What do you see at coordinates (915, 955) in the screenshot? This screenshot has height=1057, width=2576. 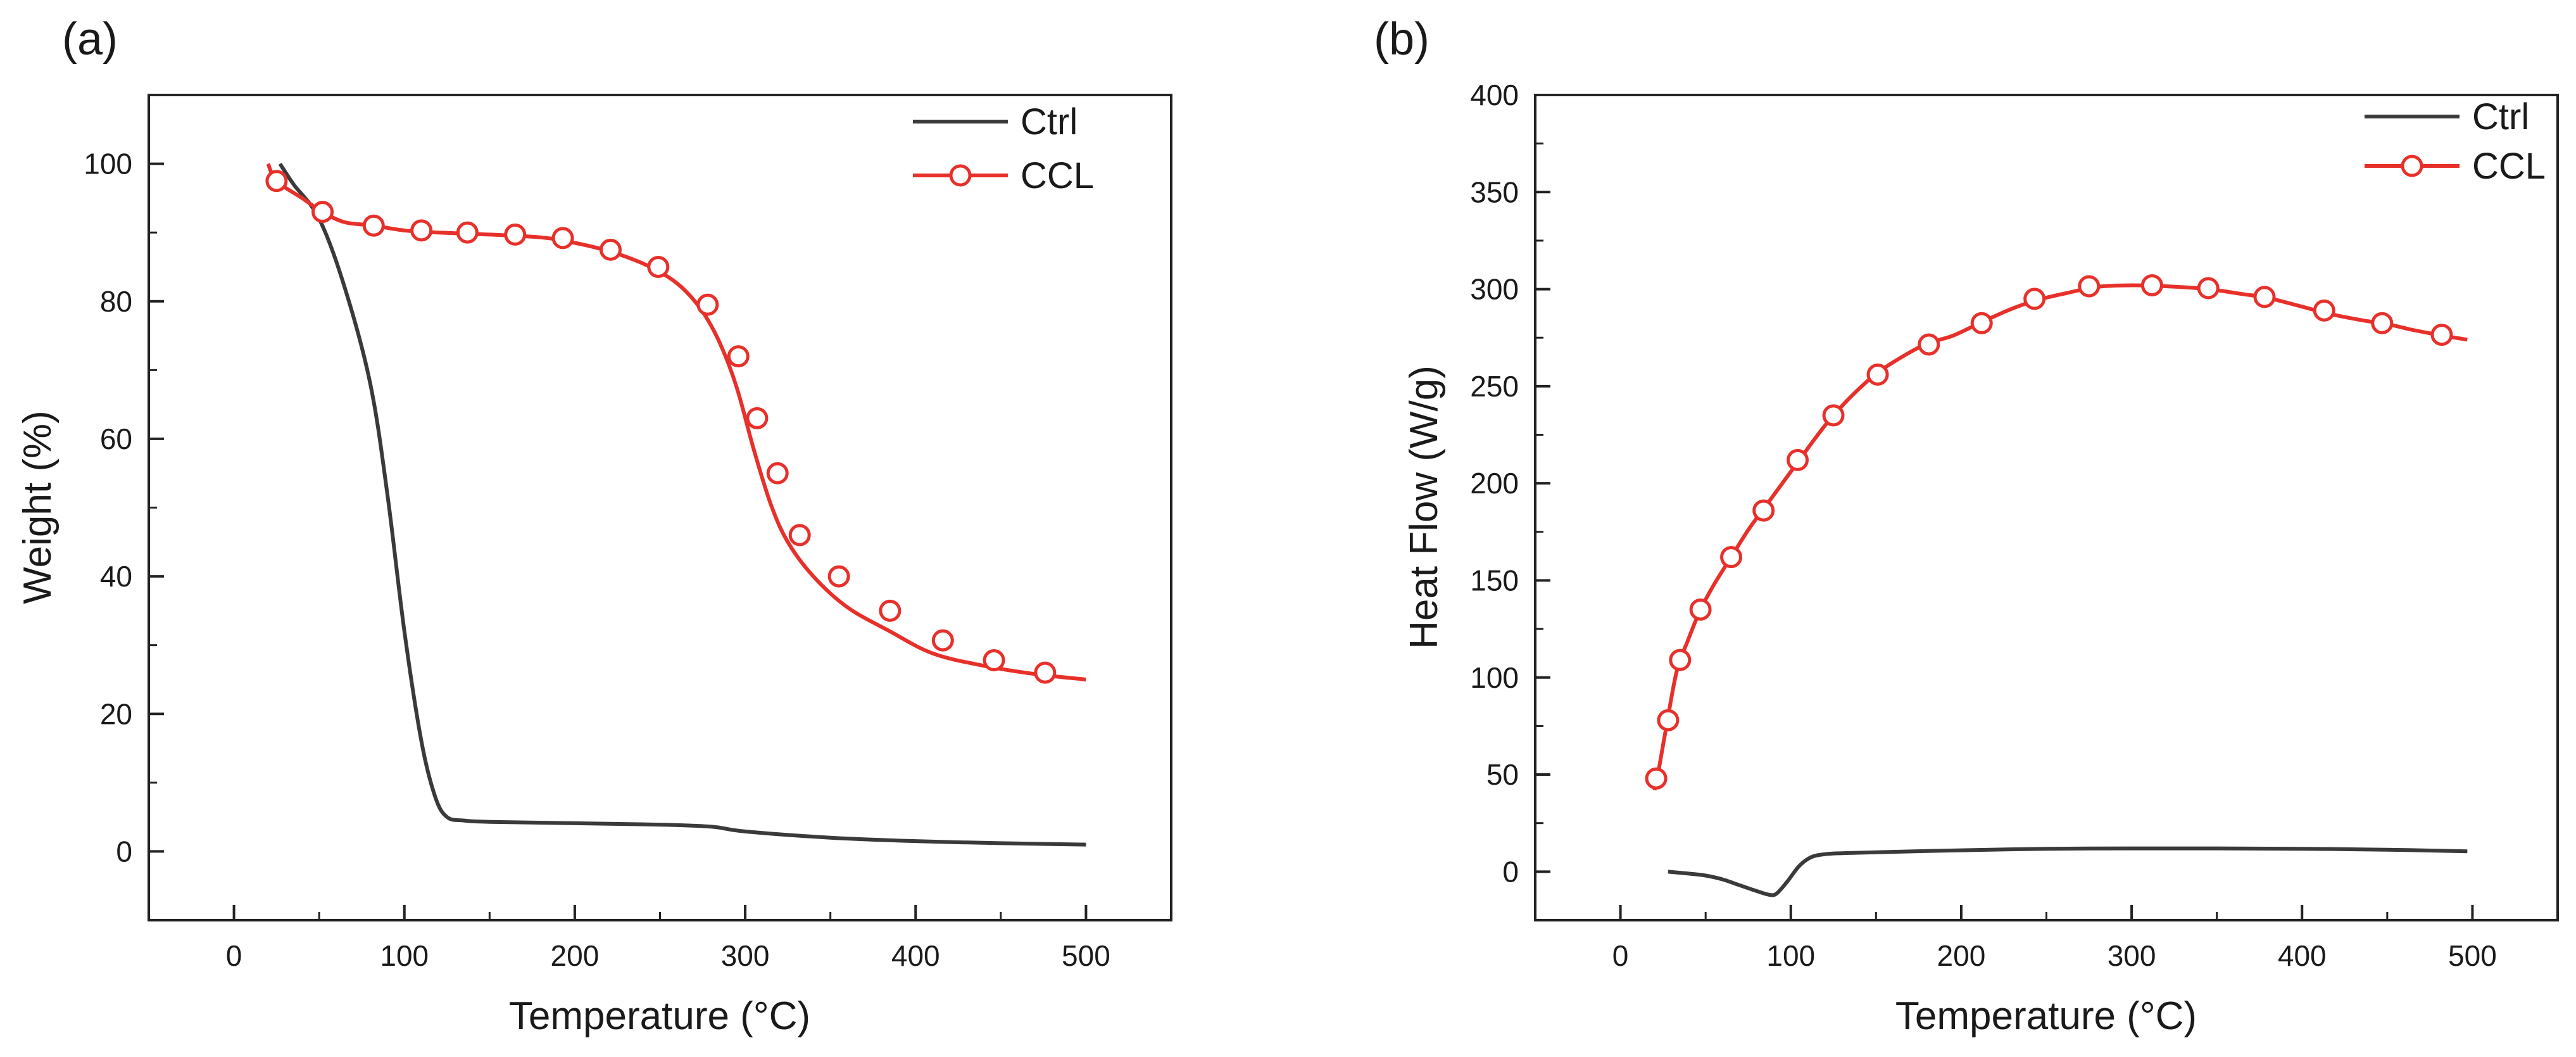 I see `panel-a-x-tick-label: 400` at bounding box center [915, 955].